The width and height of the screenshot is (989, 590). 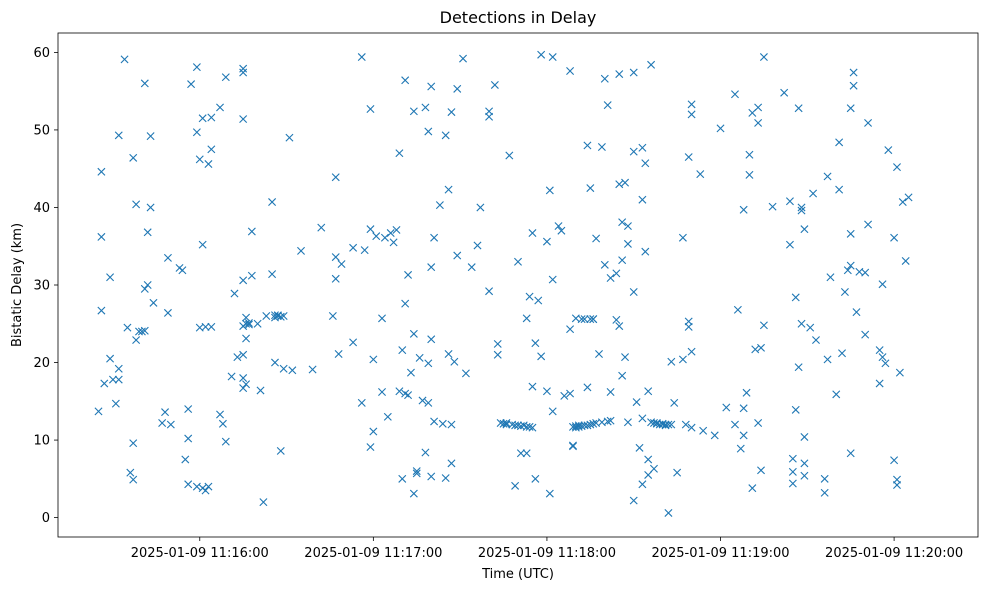 I want to click on y-tick-label-5: 50, so click(x=41, y=130).